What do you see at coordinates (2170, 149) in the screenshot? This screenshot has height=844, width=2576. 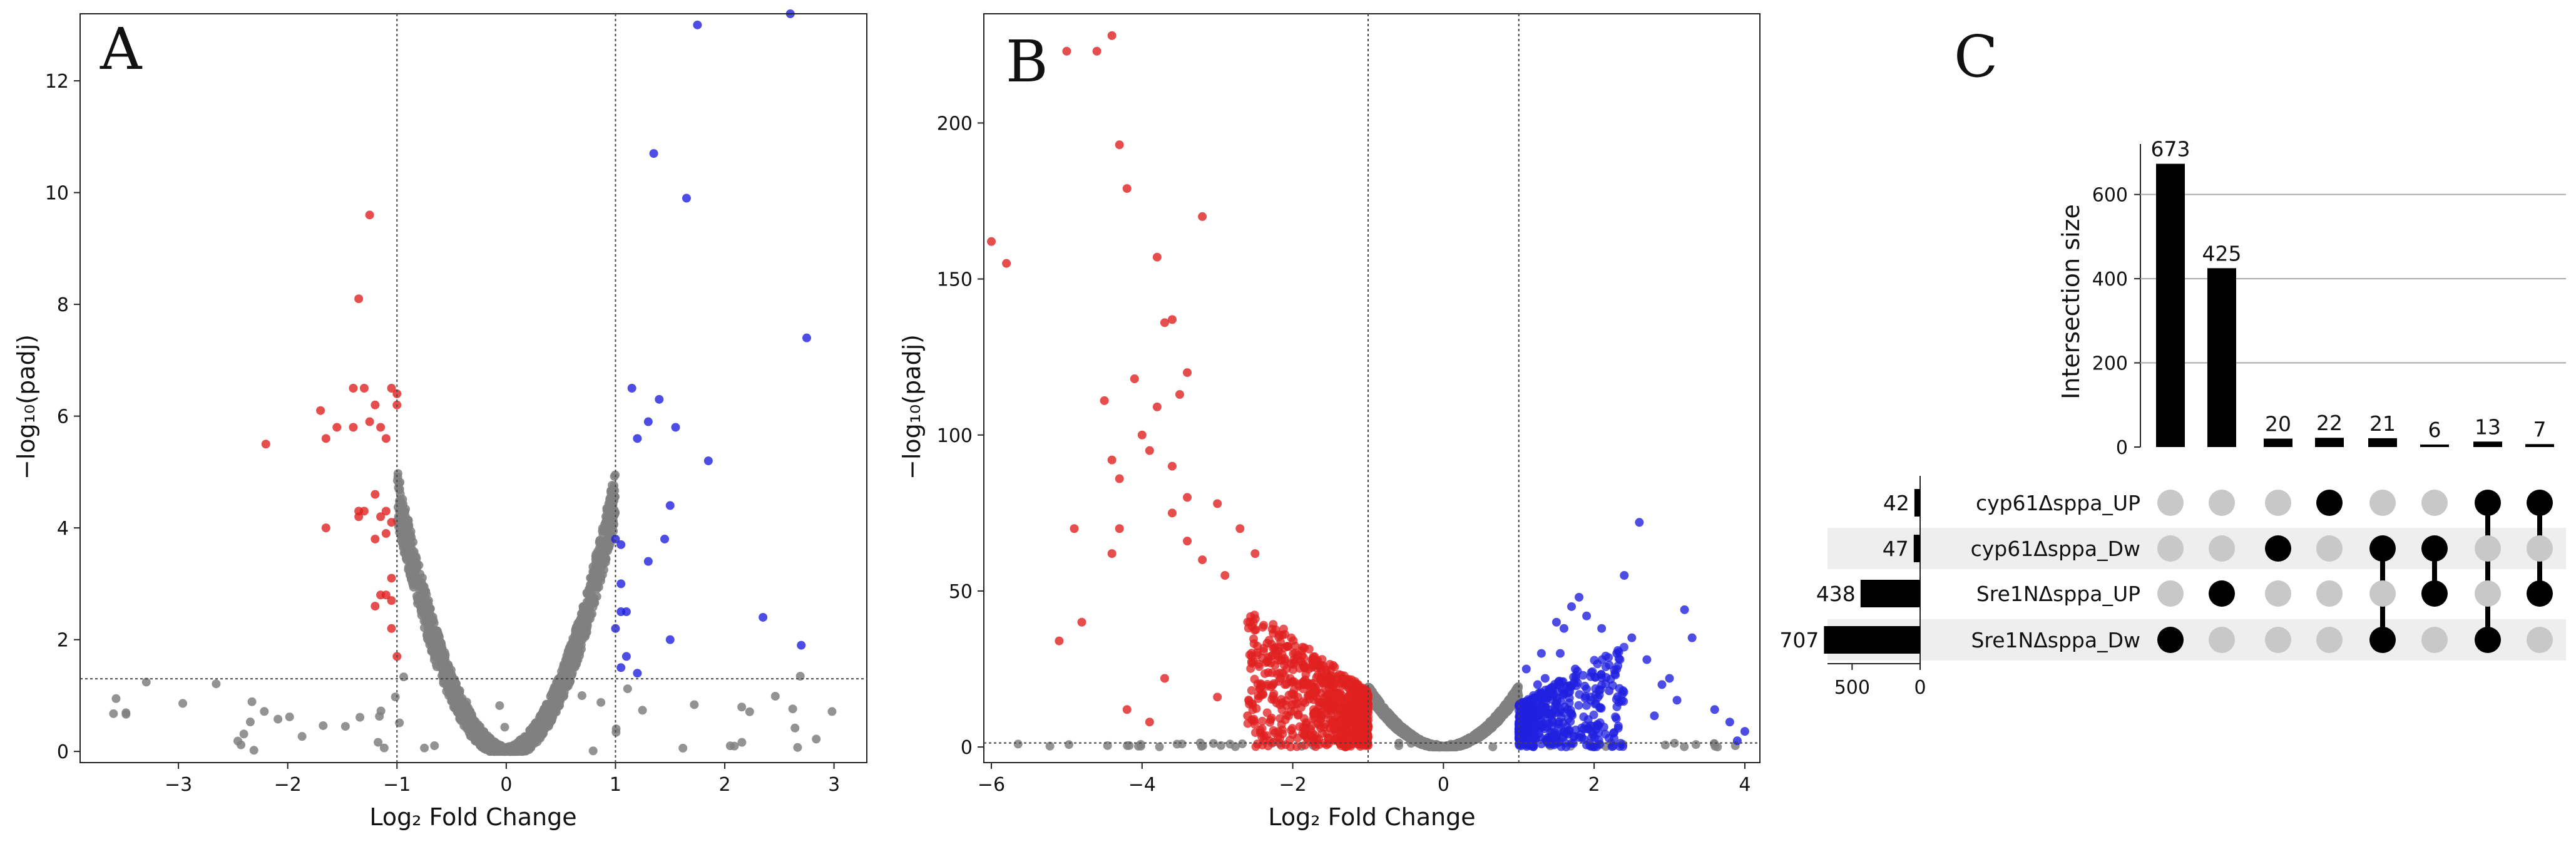 I see `intersection-value-label: 673` at bounding box center [2170, 149].